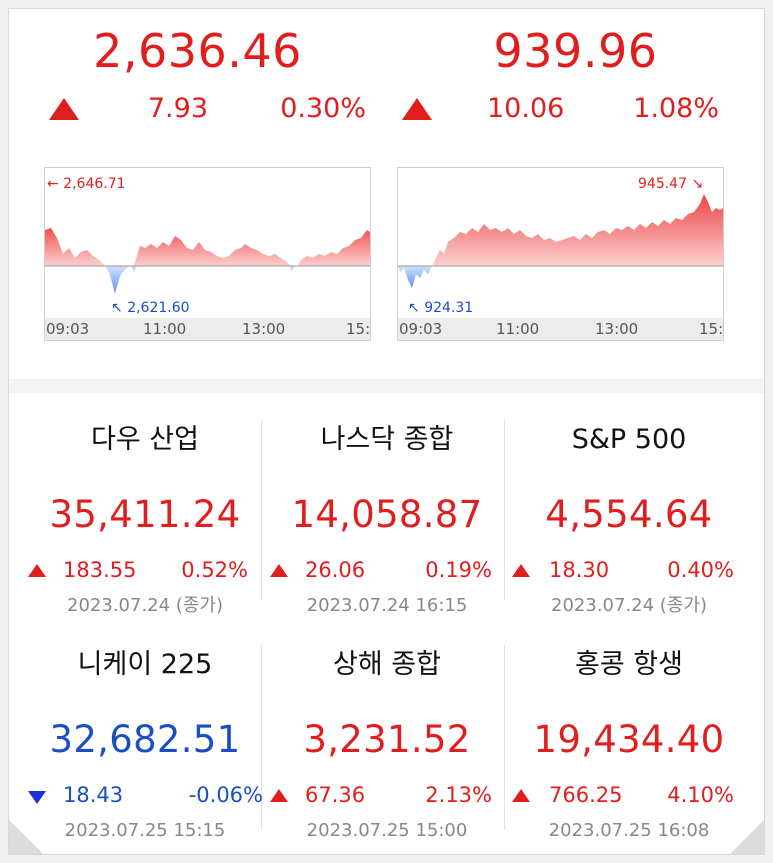  I want to click on index-percent: -0.06%, so click(225, 795).